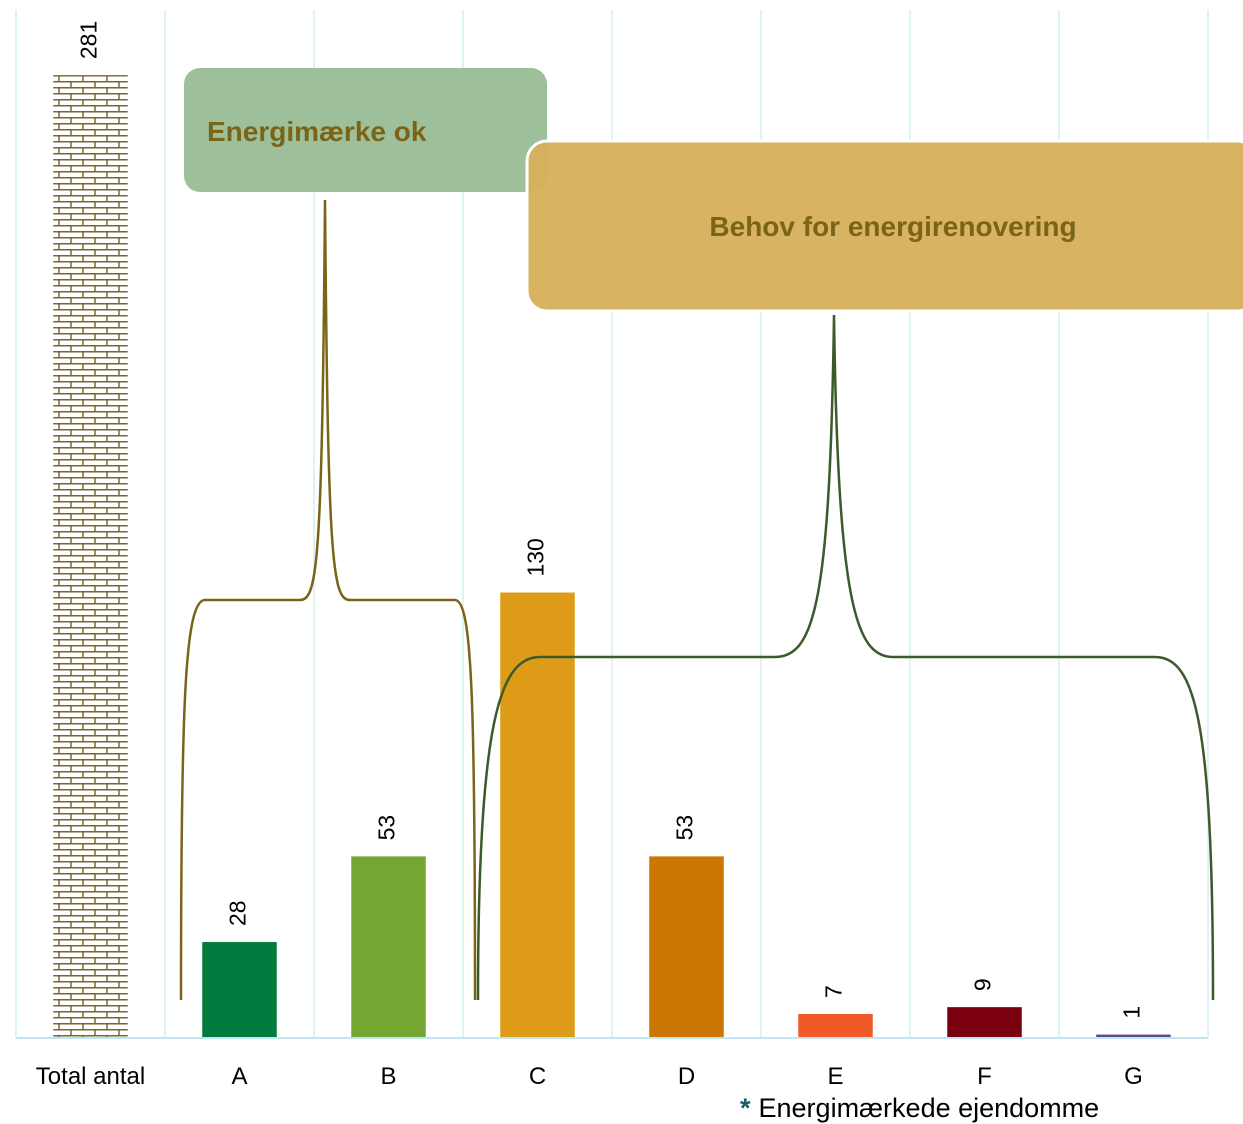 The width and height of the screenshot is (1243, 1124). I want to click on value-label: 1, so click(1132, 1012).